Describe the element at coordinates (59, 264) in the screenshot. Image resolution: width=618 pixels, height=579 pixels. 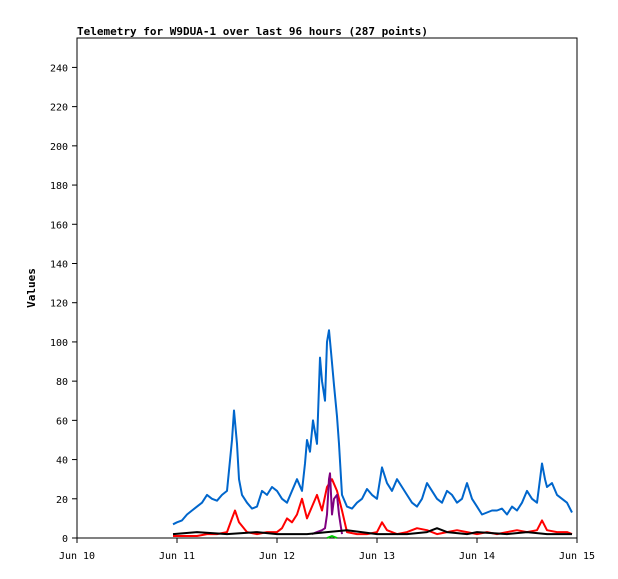
I see `y-tick-label: 140` at that location.